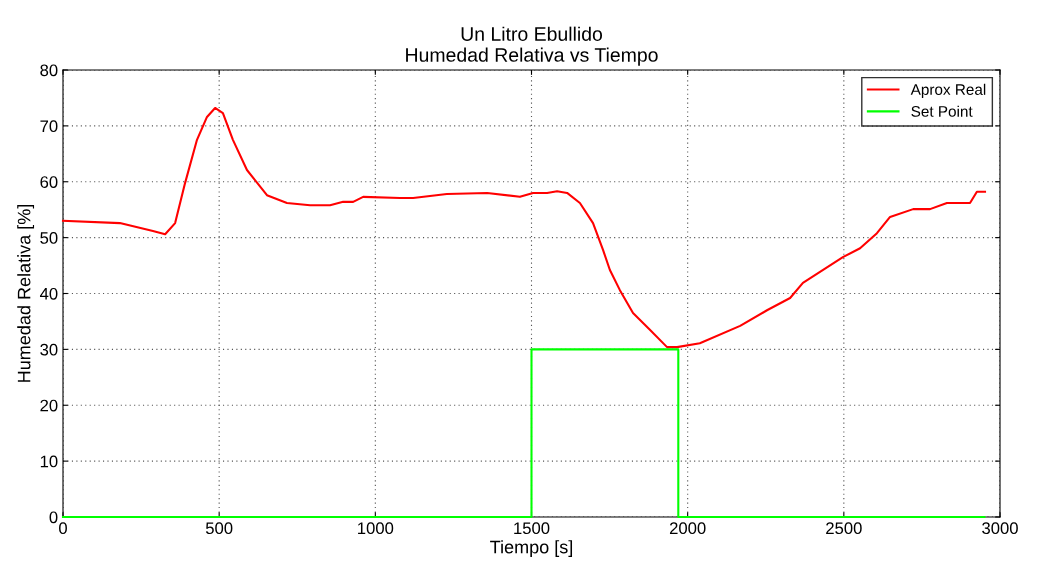 This screenshot has width=1039, height=567. What do you see at coordinates (532, 46) in the screenshot?
I see `chart-title: Un Litro Ebullido Humedad Relativa vs Tiempo` at bounding box center [532, 46].